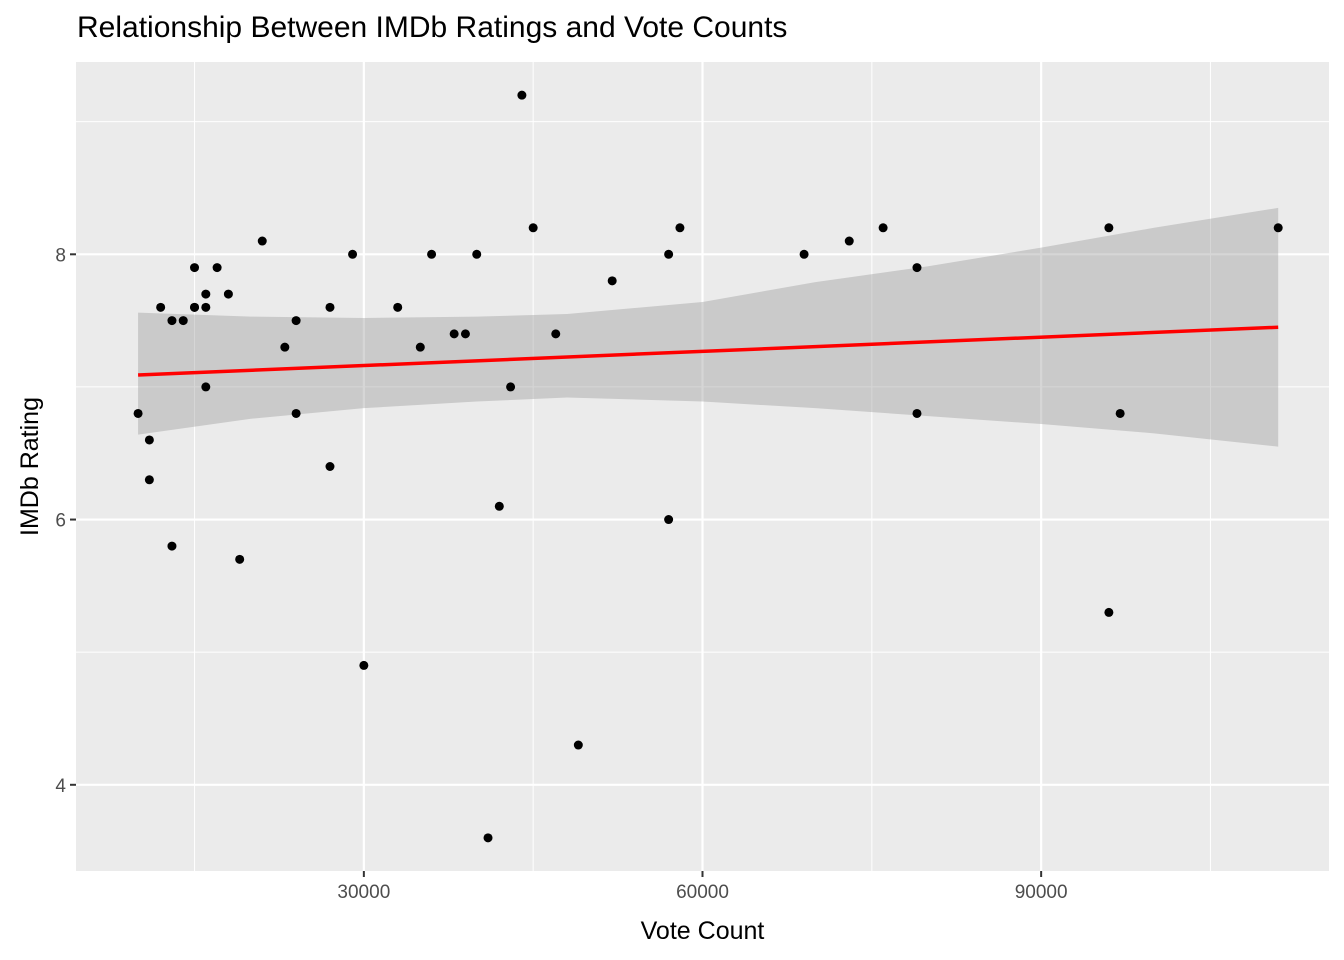 Image resolution: width=1344 pixels, height=960 pixels. What do you see at coordinates (702, 892) in the screenshot?
I see `x-tick-label: 60000` at bounding box center [702, 892].